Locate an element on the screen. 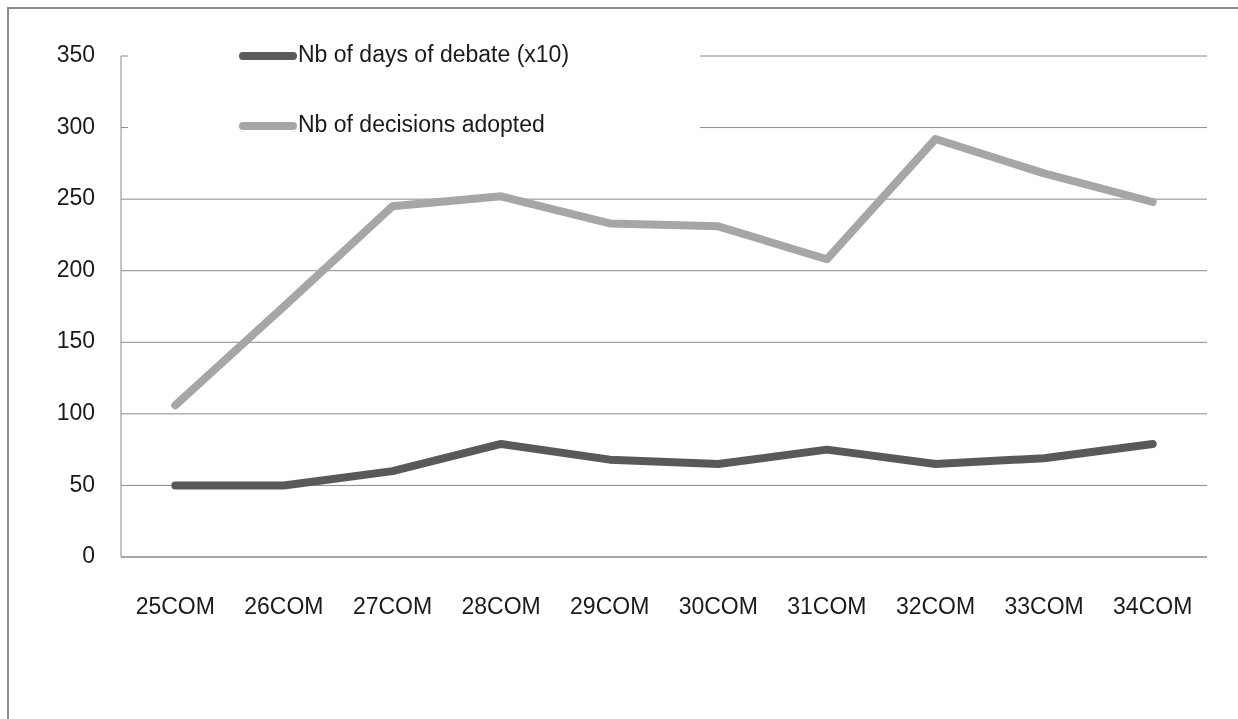  x-tick-label: 28COM is located at coordinates (501, 606).